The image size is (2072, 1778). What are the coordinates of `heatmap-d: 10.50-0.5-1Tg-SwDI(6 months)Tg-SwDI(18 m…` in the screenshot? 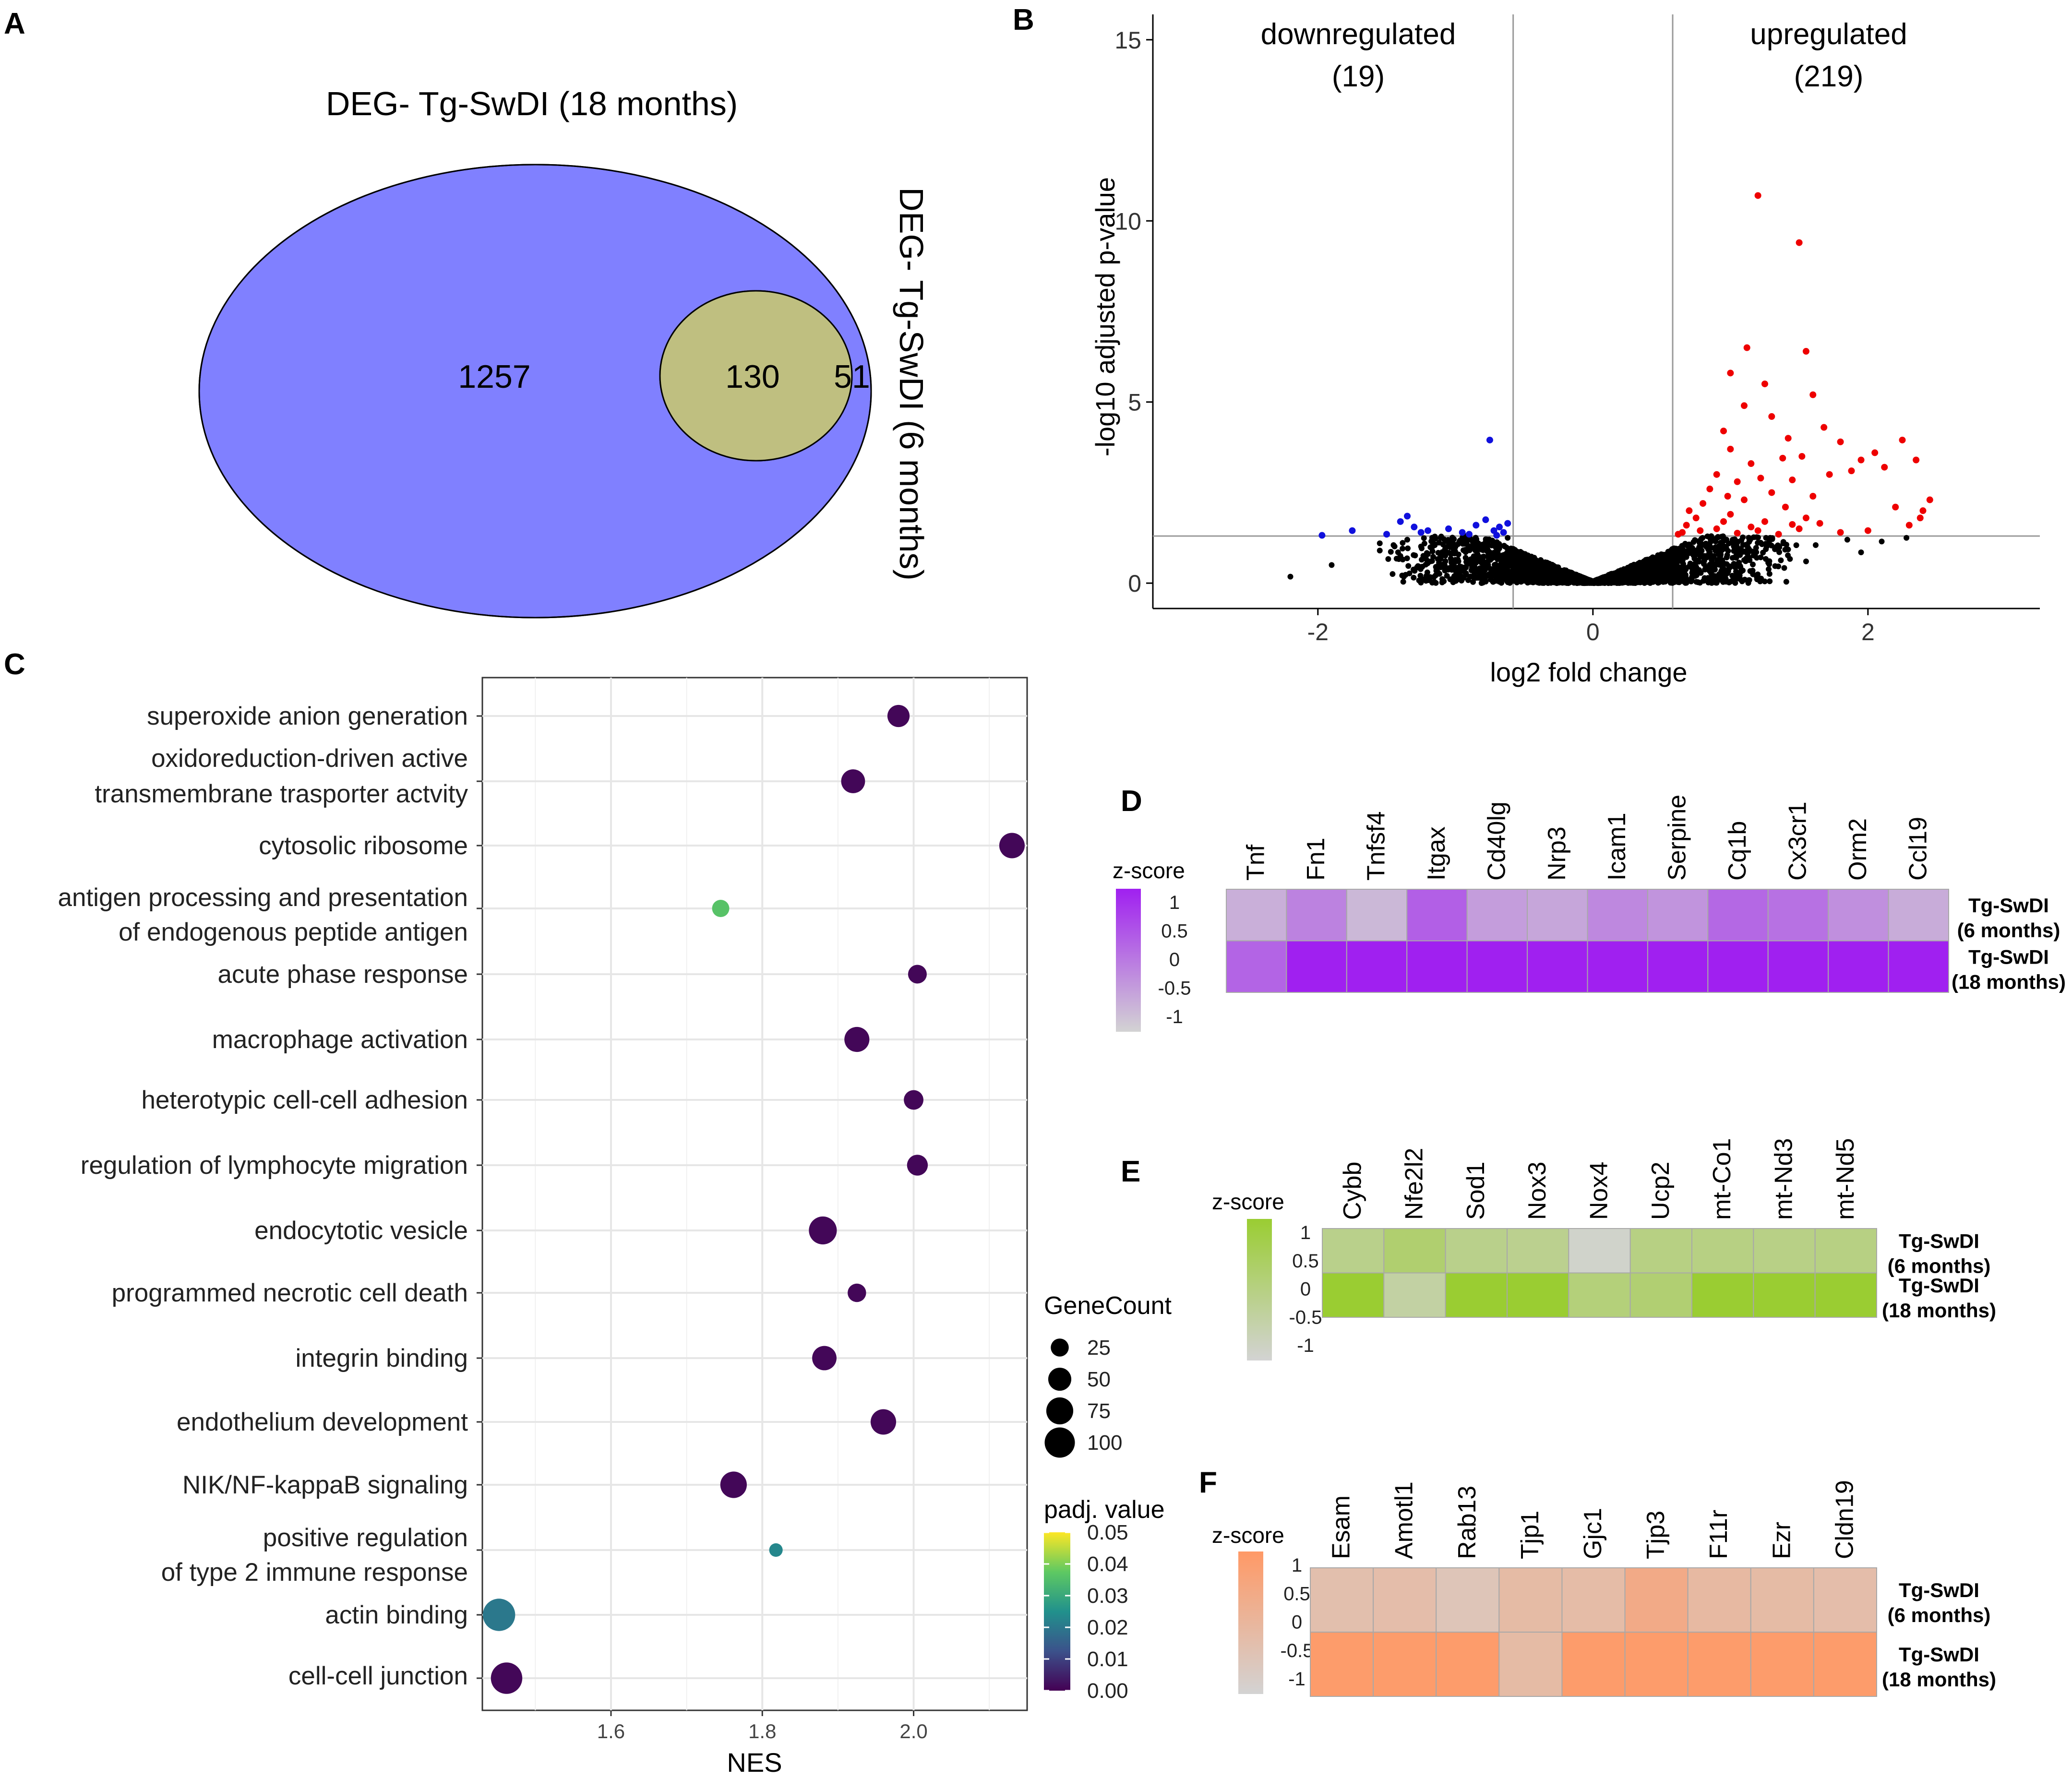 It's located at (1591, 913).